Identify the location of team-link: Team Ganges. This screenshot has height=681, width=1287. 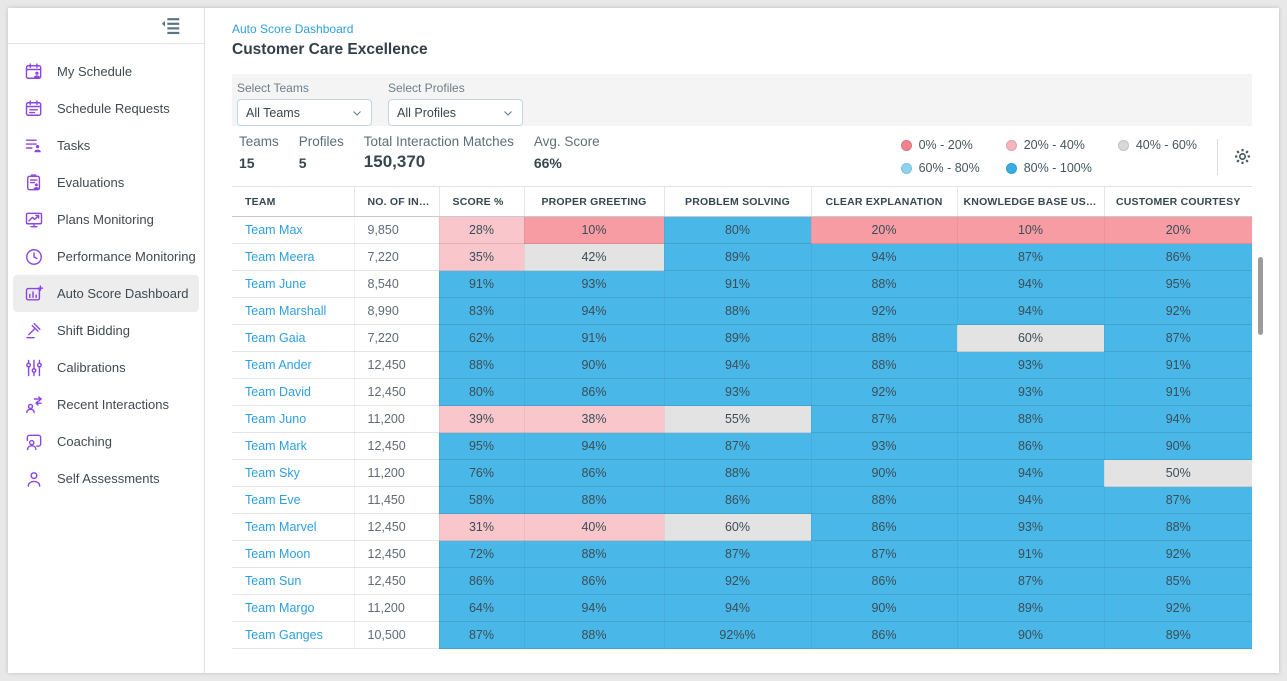
(284, 635).